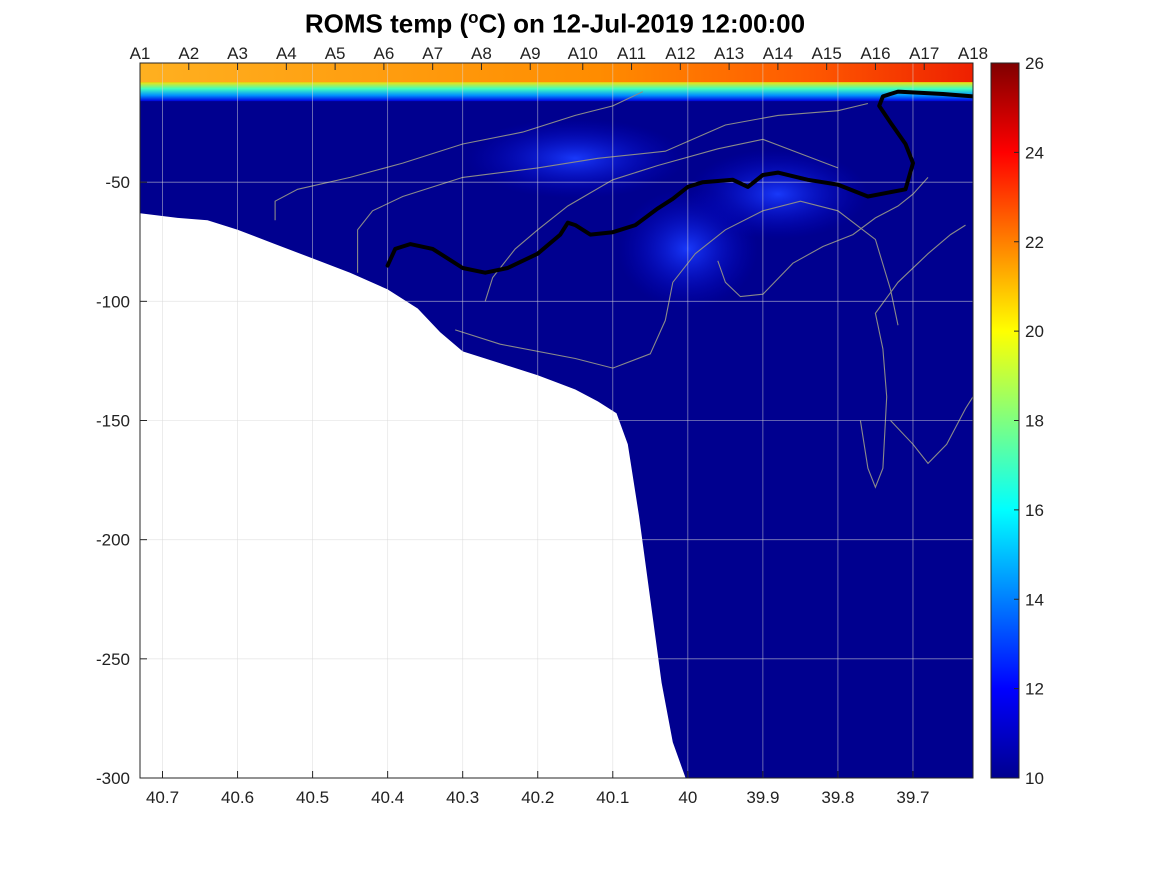  I want to click on highlight-contour-layer, so click(679, 182).